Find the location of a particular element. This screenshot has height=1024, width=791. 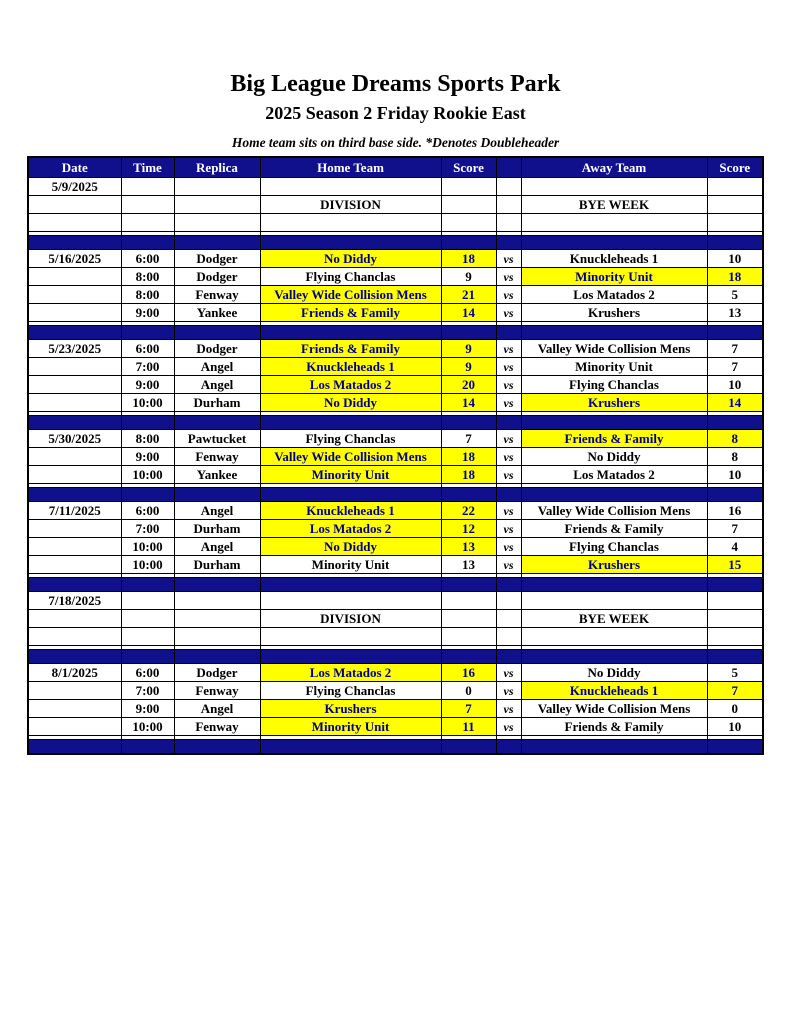

cell-home-team: Krushers is located at coordinates (350, 708).